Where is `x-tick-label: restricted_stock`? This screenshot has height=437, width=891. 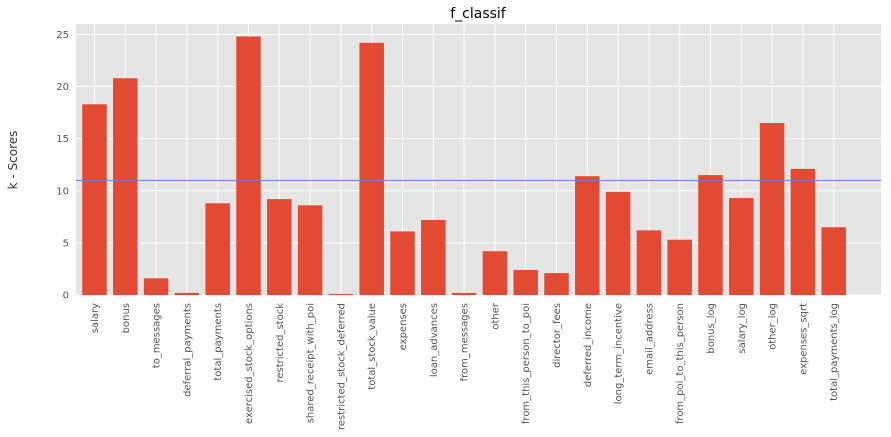 x-tick-label: restricted_stock is located at coordinates (280, 343).